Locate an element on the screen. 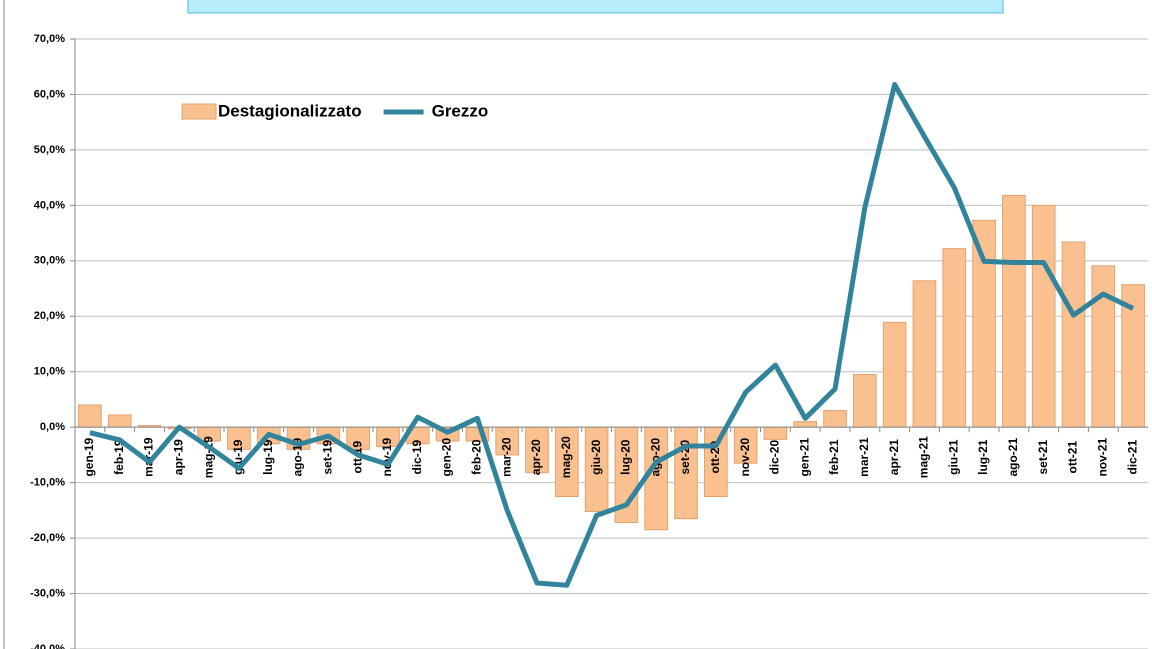 The height and width of the screenshot is (649, 1152). x-tick-label: ott-21 is located at coordinates (1073, 457).